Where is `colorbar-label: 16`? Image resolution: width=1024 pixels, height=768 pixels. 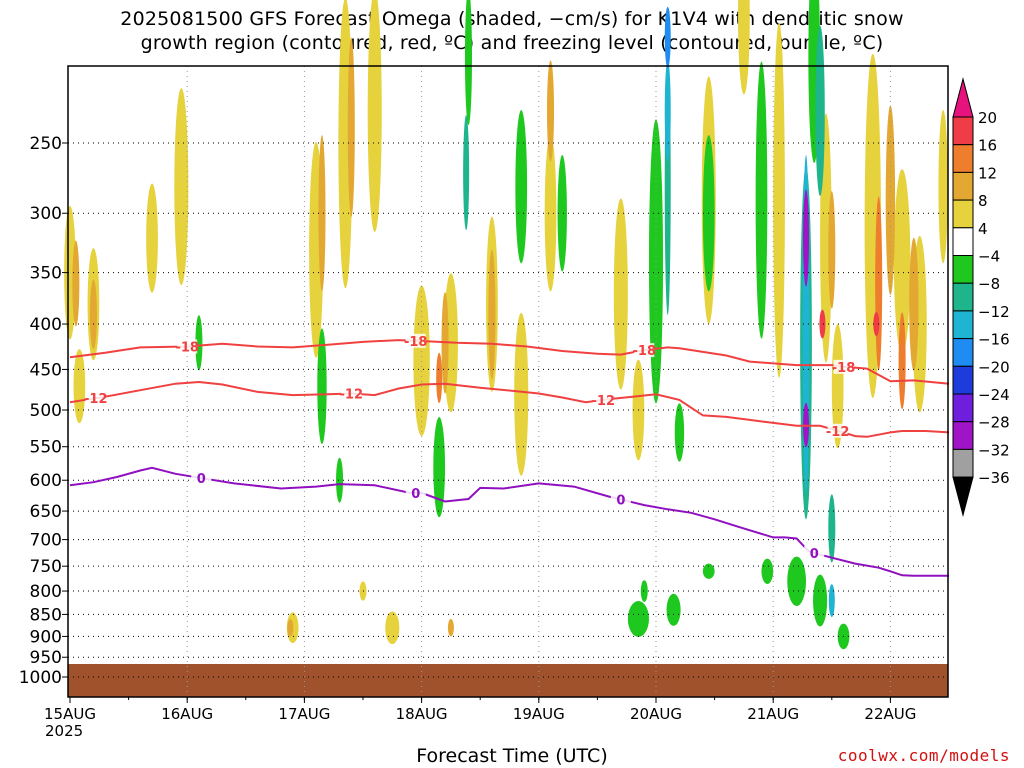 colorbar-label: 16 is located at coordinates (987, 146).